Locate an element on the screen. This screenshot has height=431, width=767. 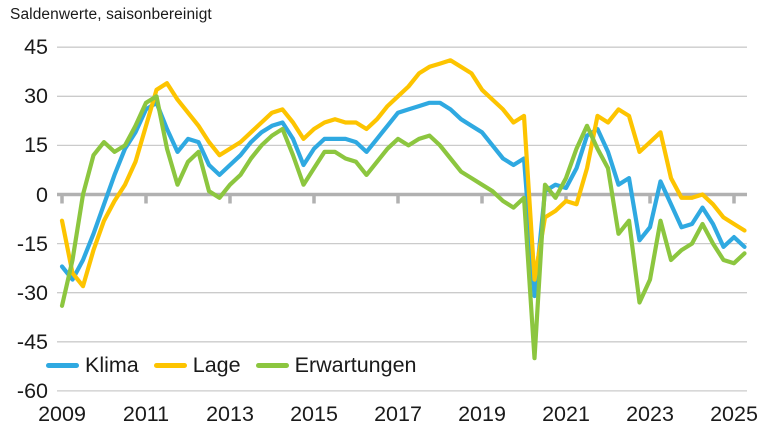
x-axis-label: 2025 is located at coordinates (734, 414).